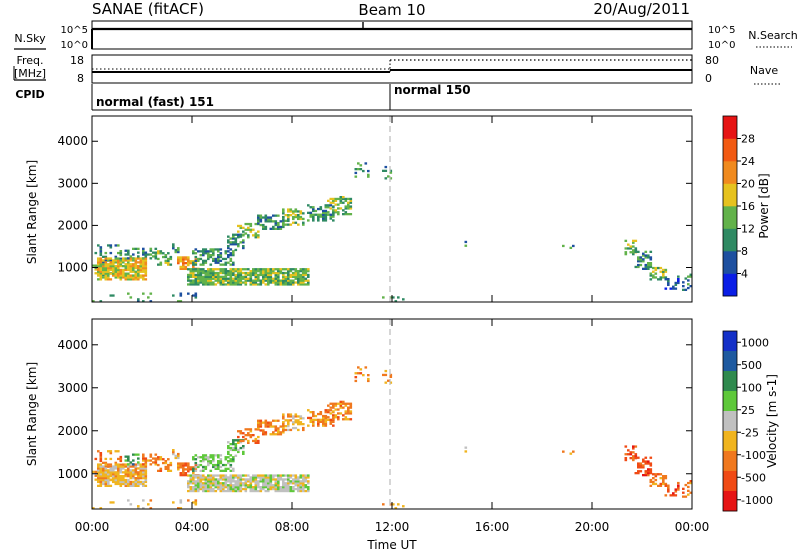 This screenshot has height=554, width=800. What do you see at coordinates (748, 229) in the screenshot?
I see `colorbar-tick-label: 12` at bounding box center [748, 229].